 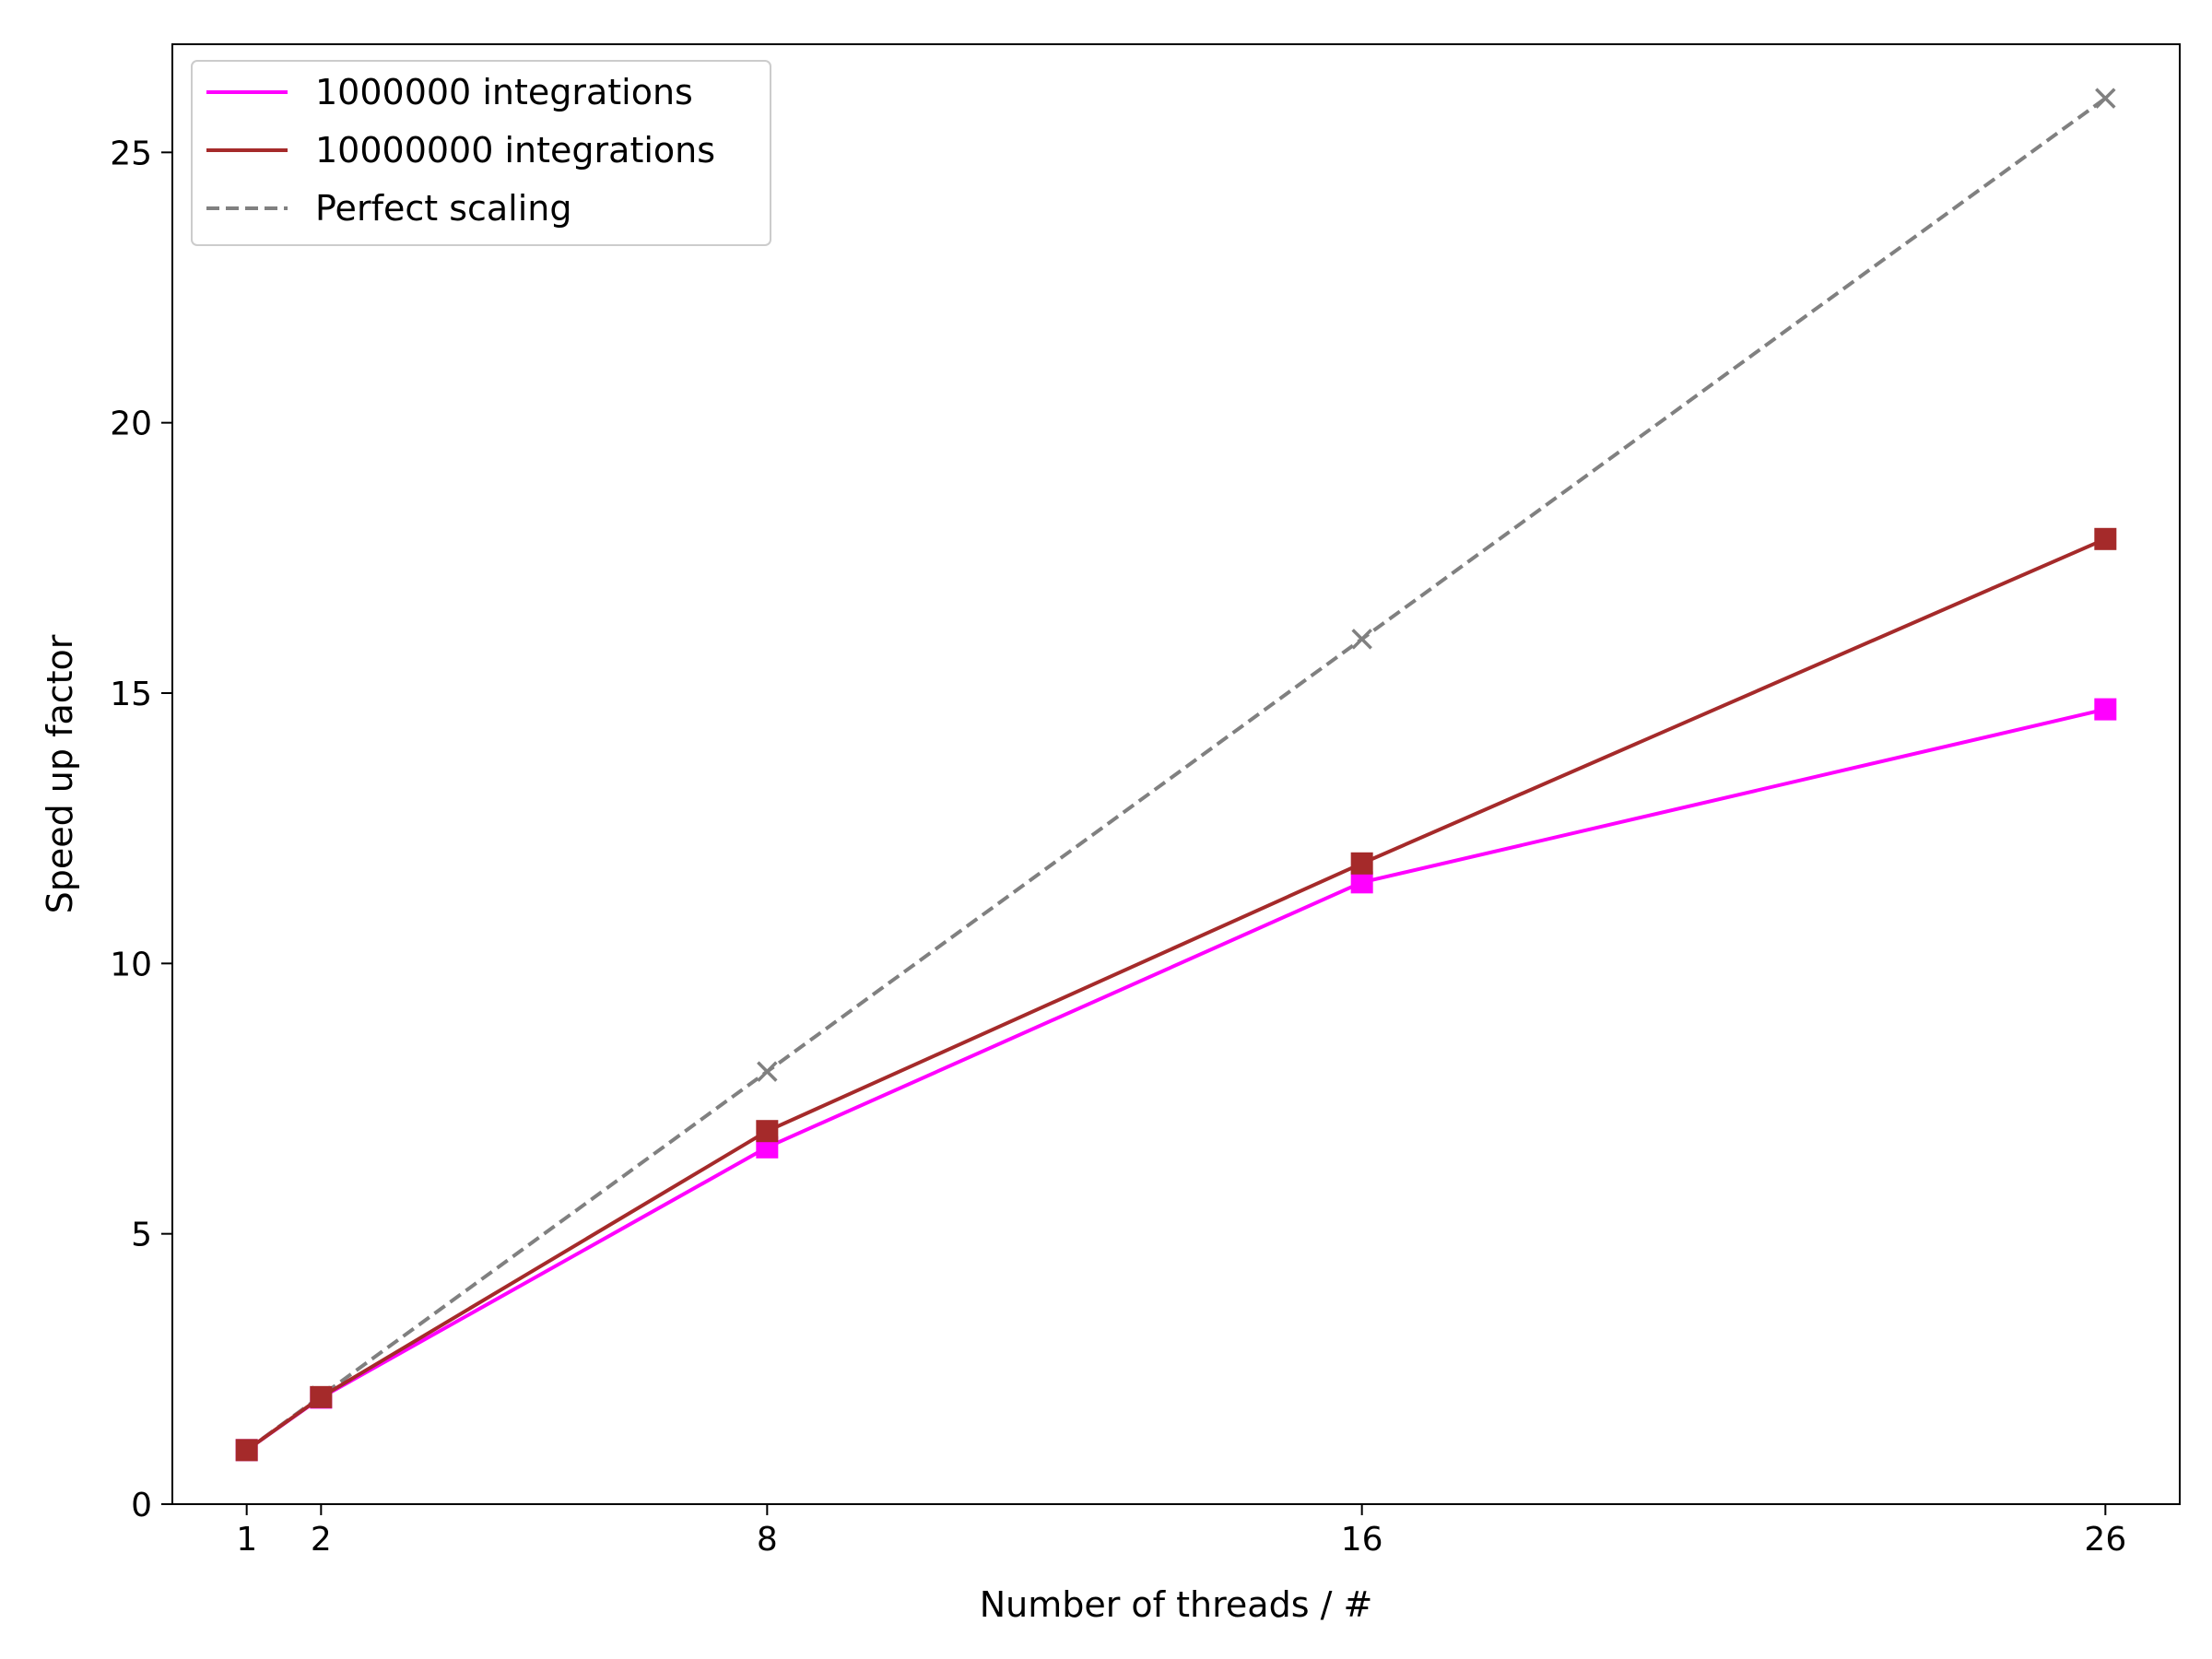 What do you see at coordinates (767, 1540) in the screenshot?
I see `x-tick-label-8: 8` at bounding box center [767, 1540].